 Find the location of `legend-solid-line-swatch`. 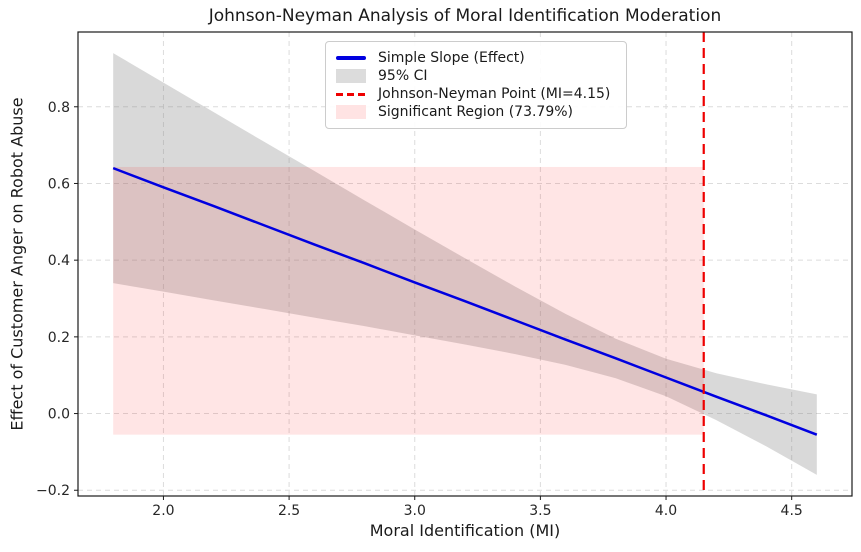

legend-solid-line-swatch is located at coordinates (351, 58).